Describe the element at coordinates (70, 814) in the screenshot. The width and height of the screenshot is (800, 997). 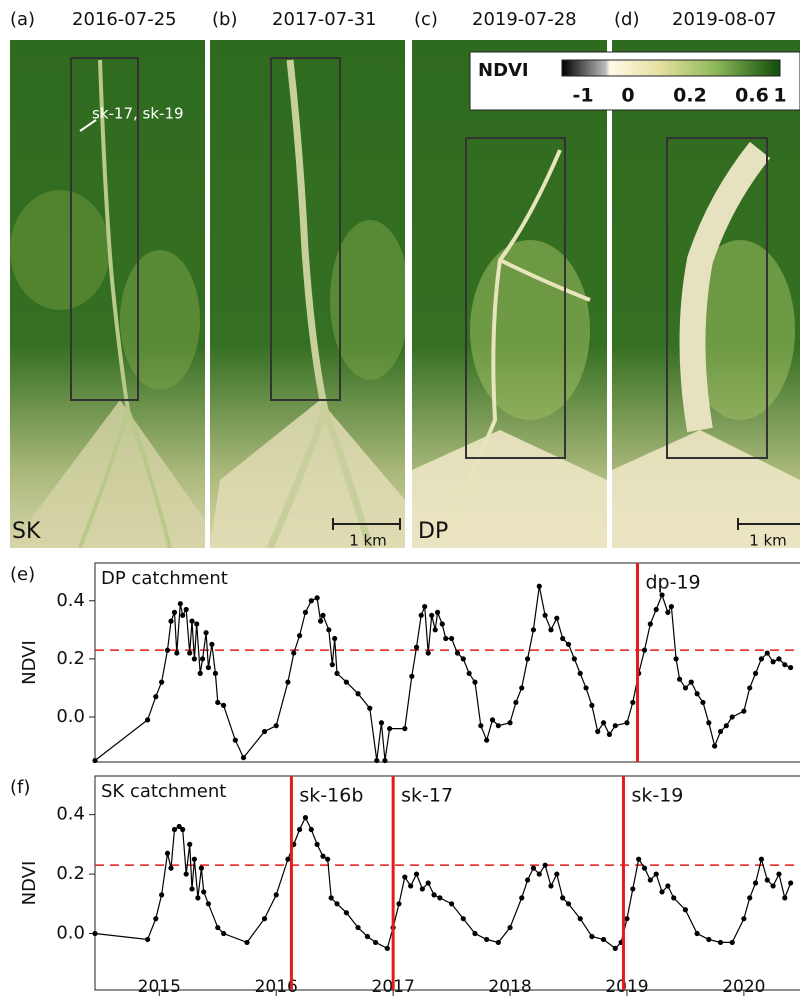
I see `y-tick-label: 0.4` at that location.